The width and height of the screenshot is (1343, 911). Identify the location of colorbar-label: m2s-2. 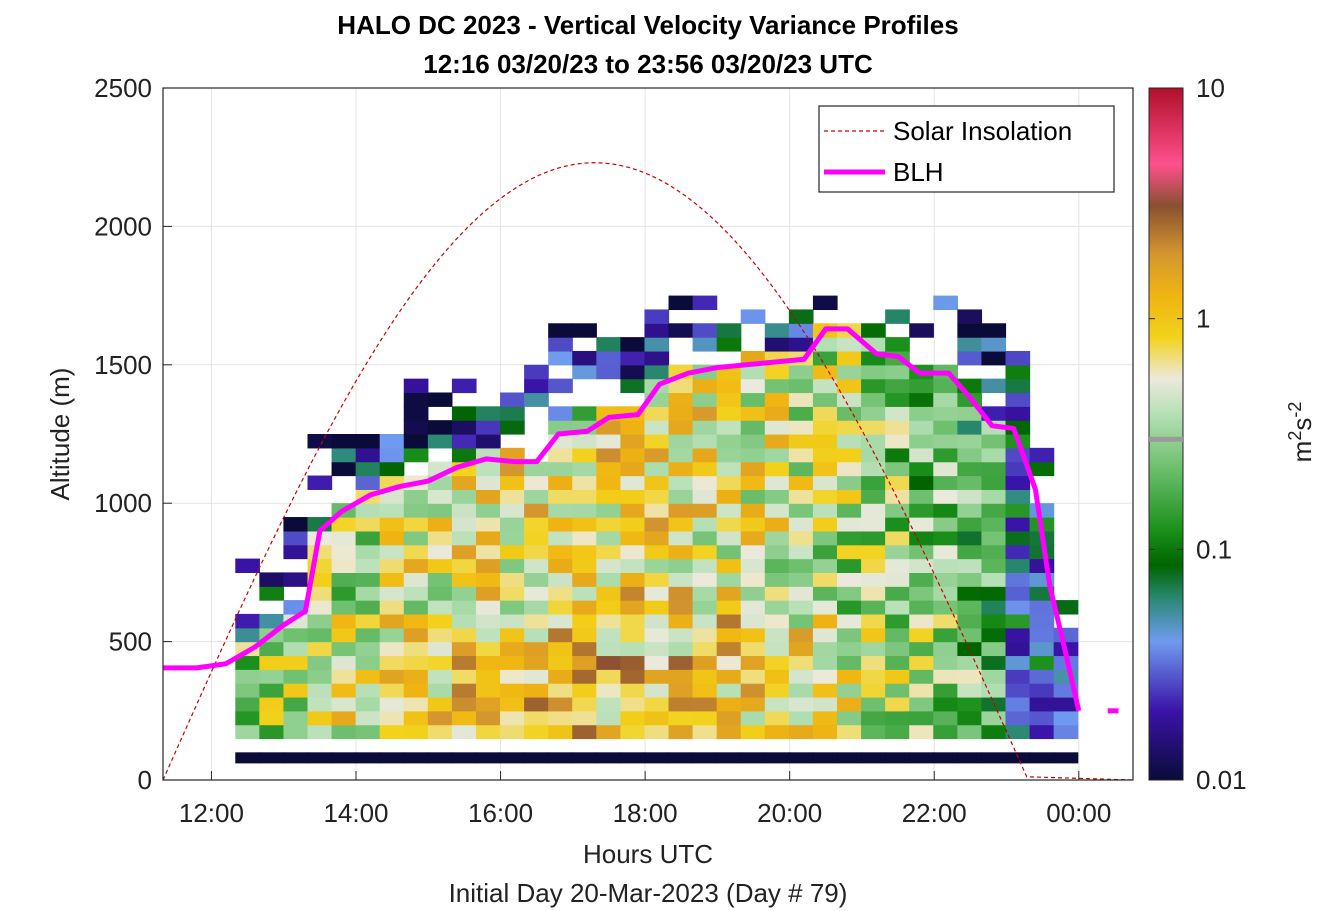
(1301, 432).